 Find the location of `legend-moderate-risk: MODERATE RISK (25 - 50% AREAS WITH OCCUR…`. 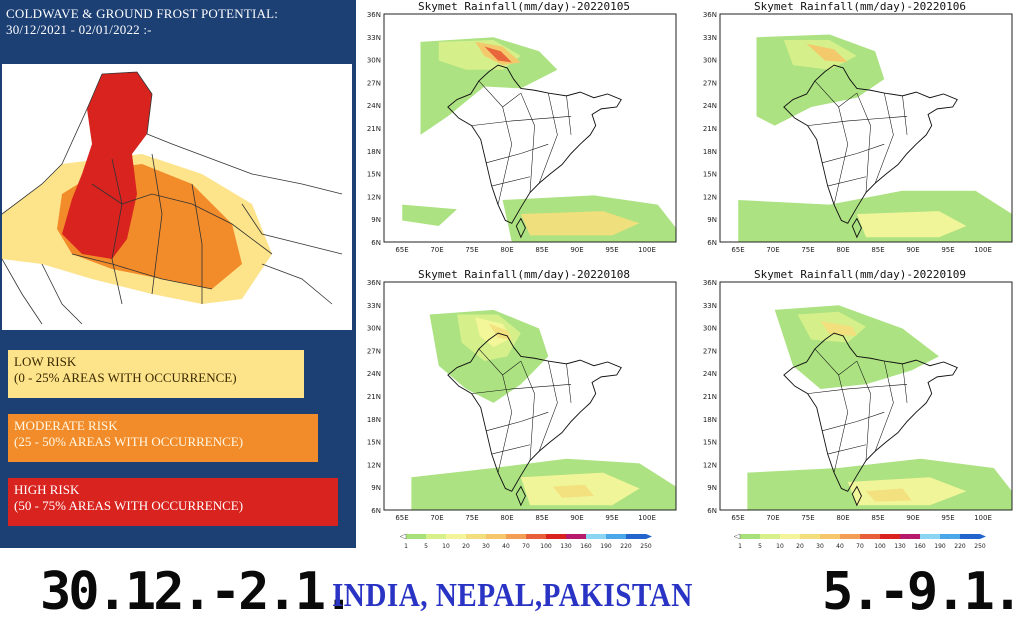

legend-moderate-risk: MODERATE RISK (25 - 50% AREAS WITH OCCUR… is located at coordinates (163, 438).